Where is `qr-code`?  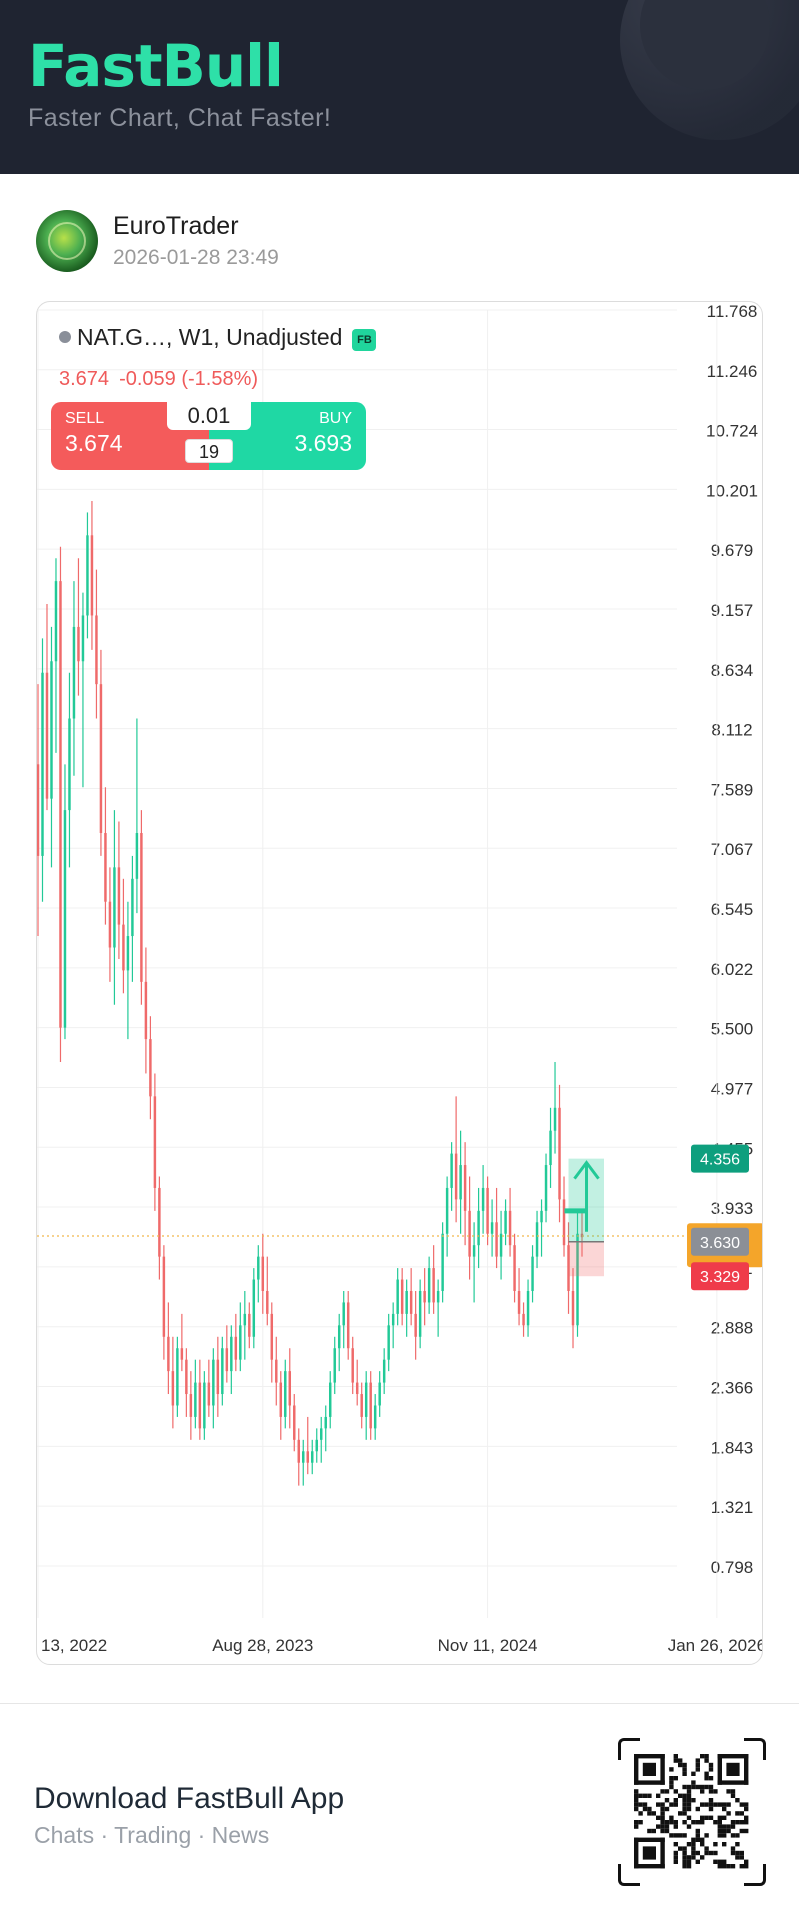
qr-code is located at coordinates (692, 1812).